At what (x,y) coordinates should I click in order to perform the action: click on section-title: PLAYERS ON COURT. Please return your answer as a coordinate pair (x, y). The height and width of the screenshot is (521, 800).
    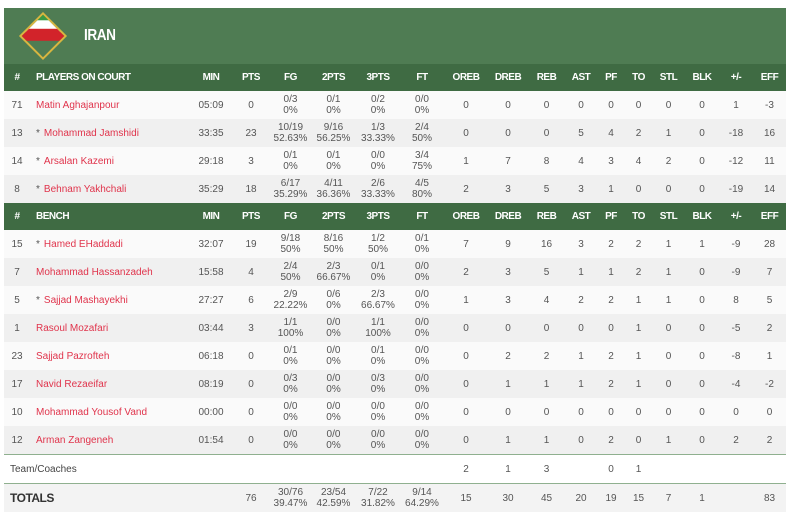
    Looking at the image, I should click on (110, 77).